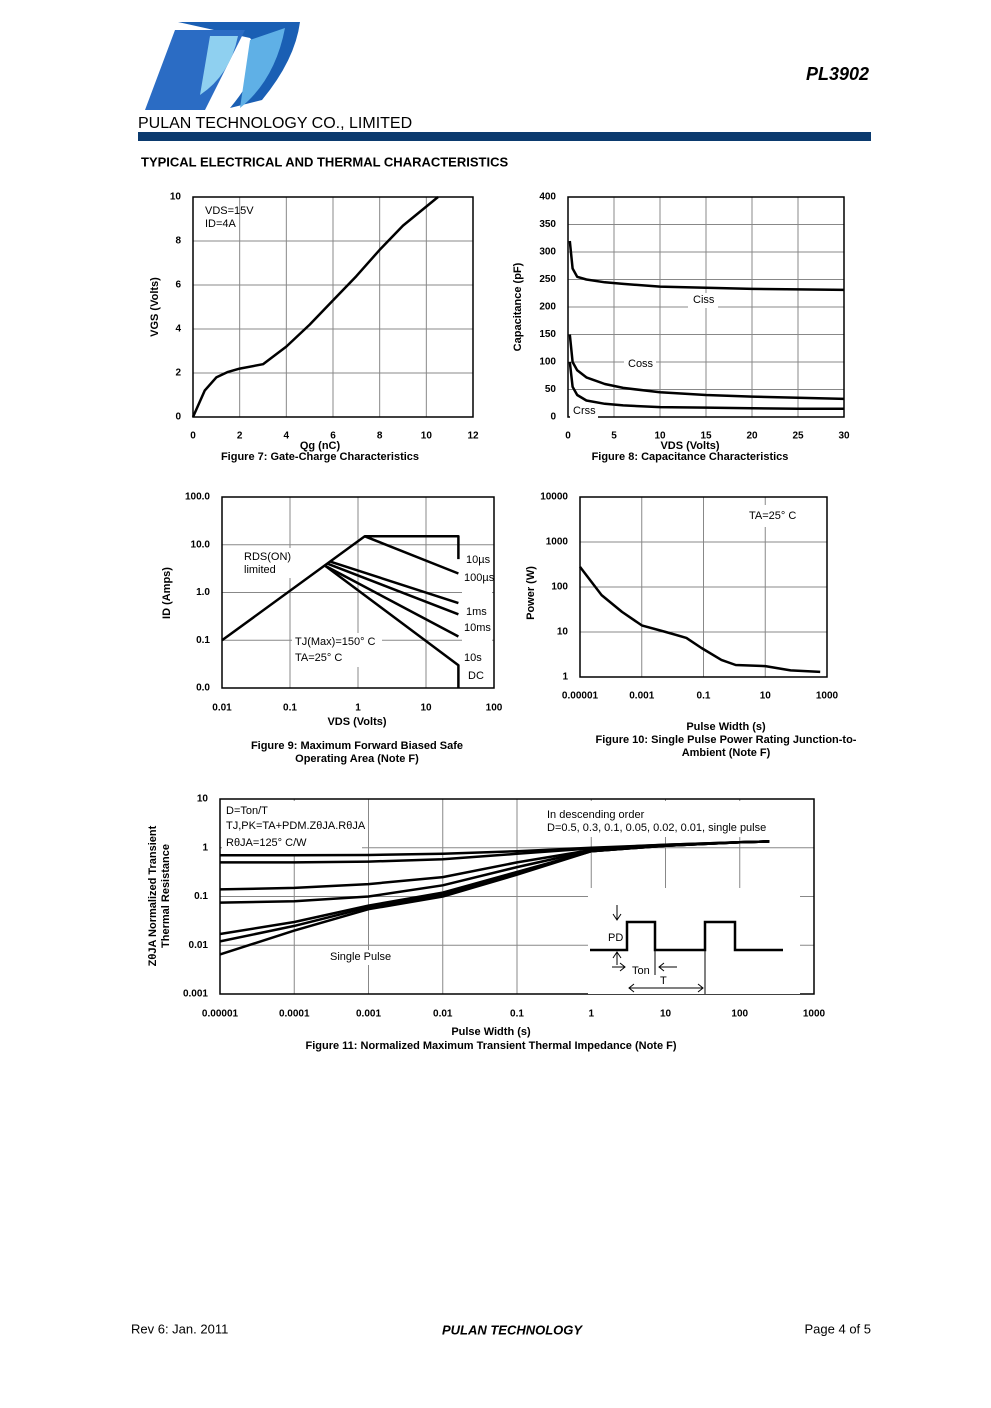 This screenshot has height=1408, width=991. What do you see at coordinates (752, 436) in the screenshot?
I see `x-tick-label: 20` at bounding box center [752, 436].